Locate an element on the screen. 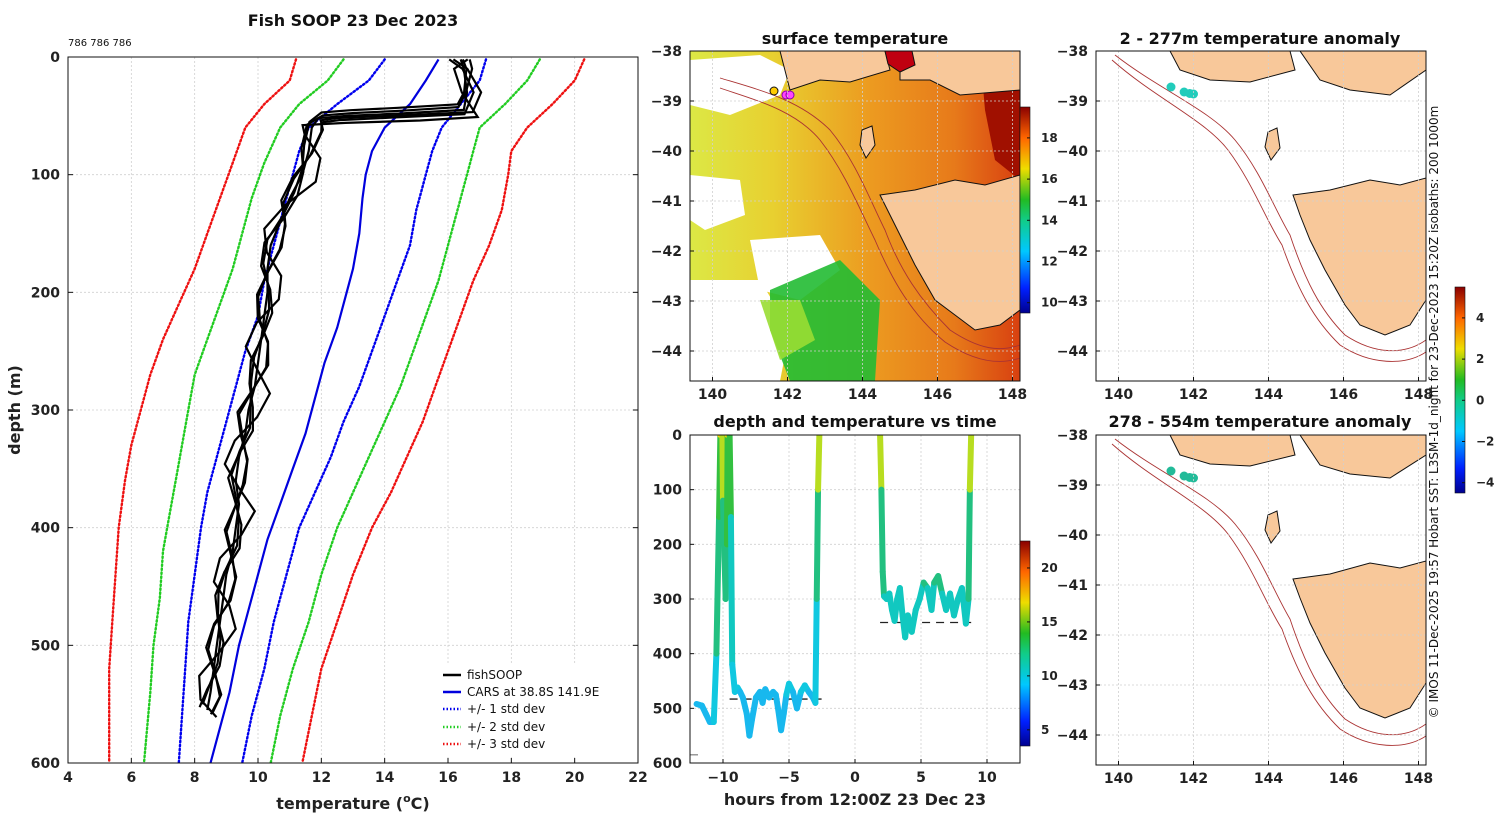 The image size is (1500, 824). anomaly-deep-tick-label-lon: 140 is located at coordinates (1118, 779).